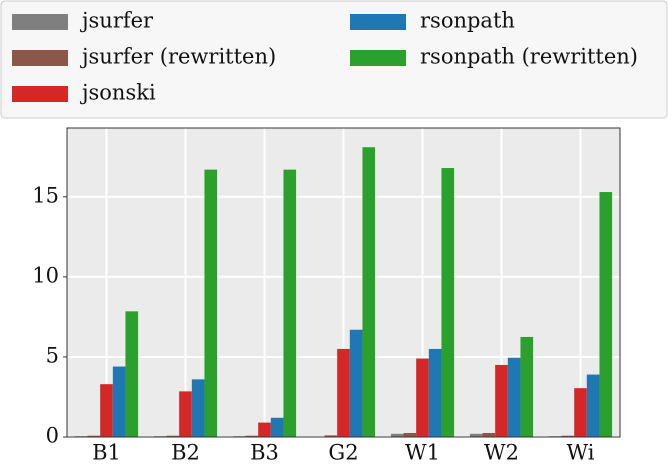 This screenshot has width=668, height=467. What do you see at coordinates (45, 275) in the screenshot?
I see `y-tick-label: 10` at bounding box center [45, 275].